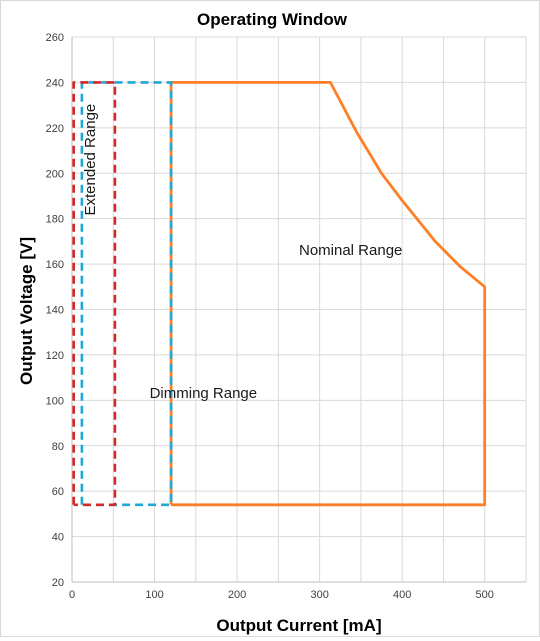  What do you see at coordinates (350, 250) in the screenshot?
I see `nominal-range-label: Nominal Range` at bounding box center [350, 250].